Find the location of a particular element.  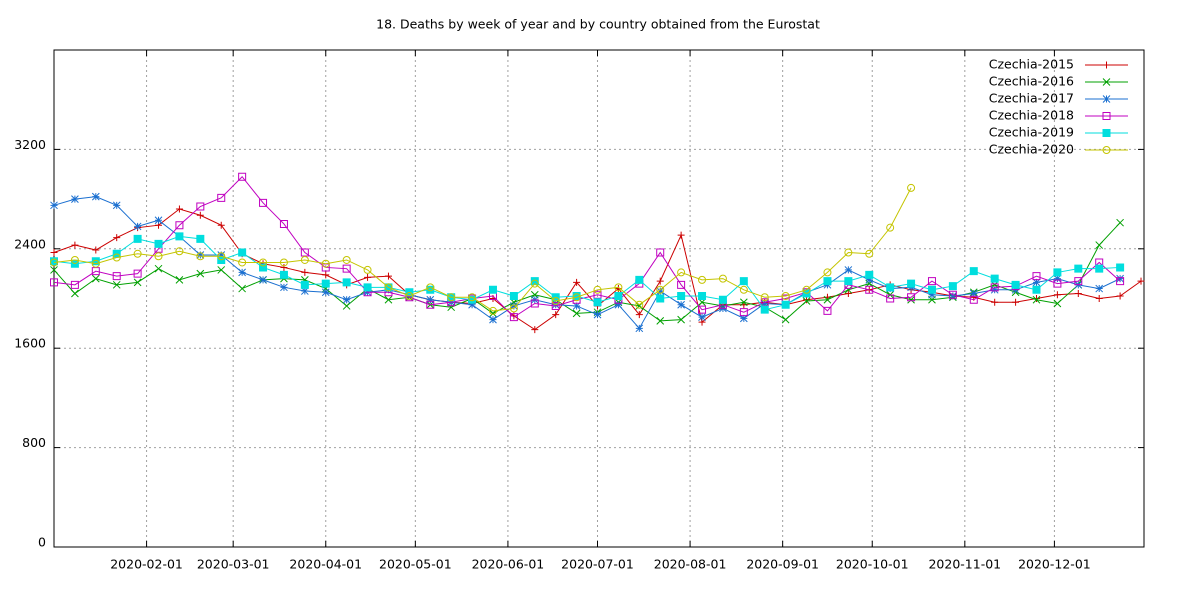

legend-label: Czechia-2018 is located at coordinates (1031, 115).